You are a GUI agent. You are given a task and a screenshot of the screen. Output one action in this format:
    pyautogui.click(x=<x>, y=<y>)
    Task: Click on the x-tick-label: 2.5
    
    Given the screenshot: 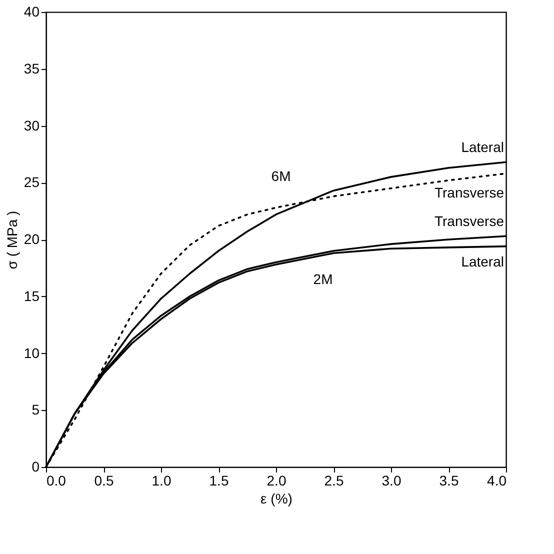 What is the action you would take?
    pyautogui.click(x=334, y=480)
    